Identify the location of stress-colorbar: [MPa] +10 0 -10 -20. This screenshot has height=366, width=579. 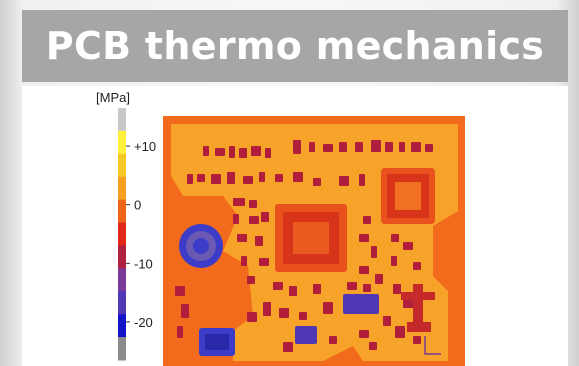
(126, 225).